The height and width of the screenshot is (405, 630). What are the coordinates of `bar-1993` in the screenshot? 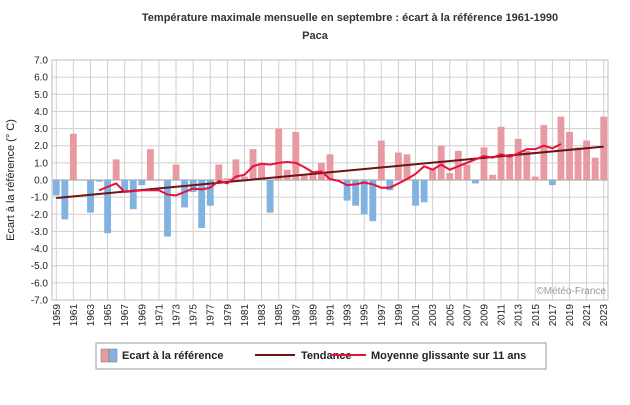 It's located at (347, 190).